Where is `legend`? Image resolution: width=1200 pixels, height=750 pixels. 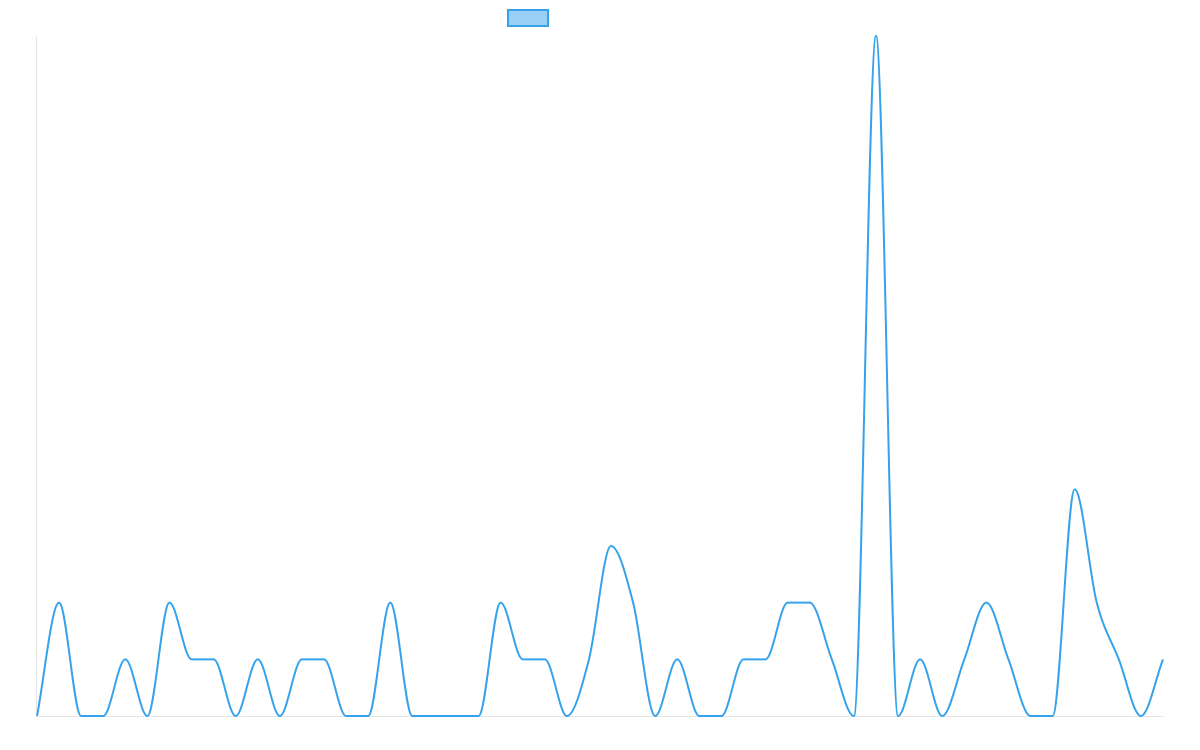 legend is located at coordinates (528, 18).